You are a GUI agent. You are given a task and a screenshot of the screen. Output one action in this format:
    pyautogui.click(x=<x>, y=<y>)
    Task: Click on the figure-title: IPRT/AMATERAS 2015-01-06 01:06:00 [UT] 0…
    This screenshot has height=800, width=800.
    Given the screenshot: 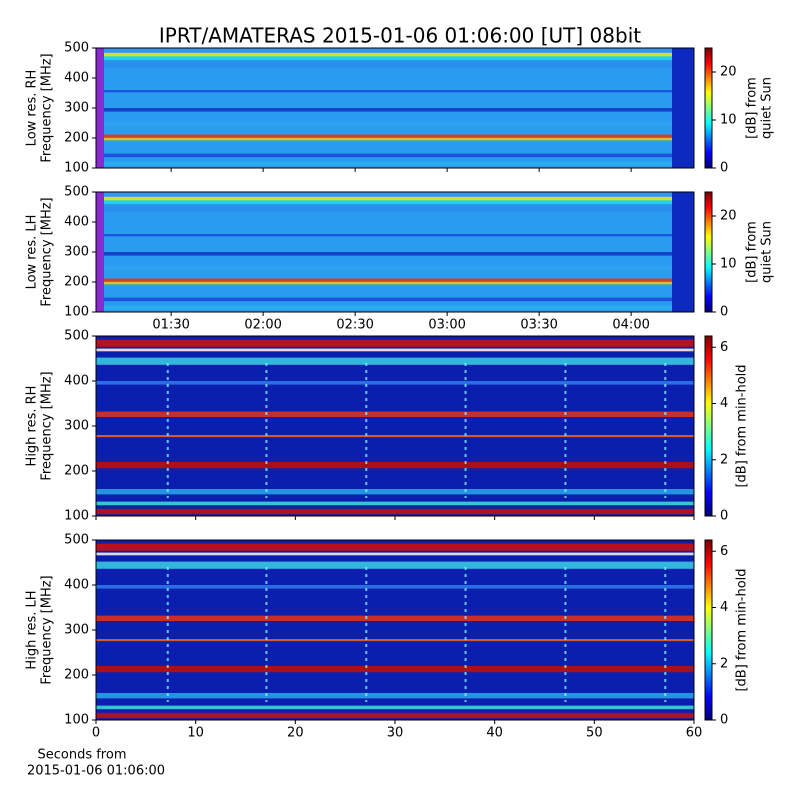 What is the action you would take?
    pyautogui.click(x=400, y=36)
    